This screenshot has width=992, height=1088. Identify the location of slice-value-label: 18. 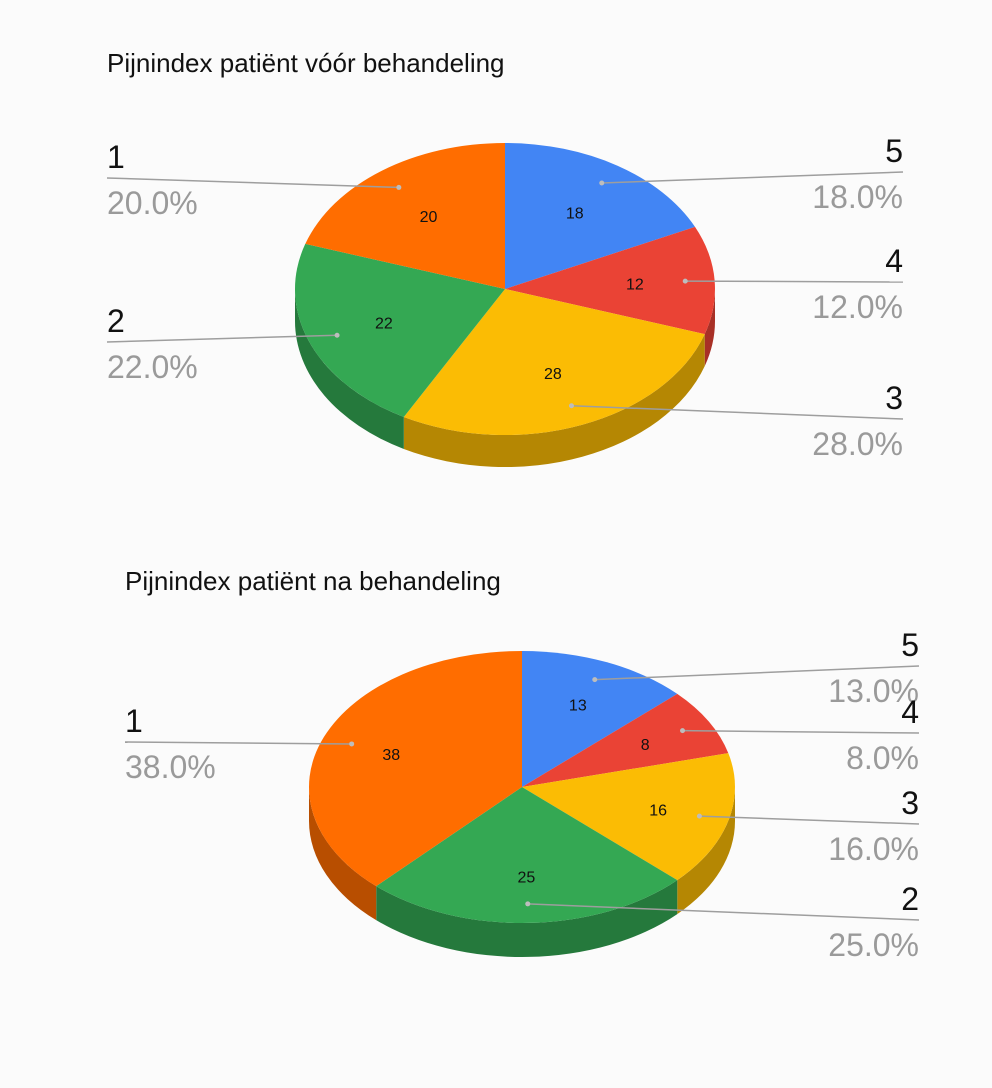
(575, 214).